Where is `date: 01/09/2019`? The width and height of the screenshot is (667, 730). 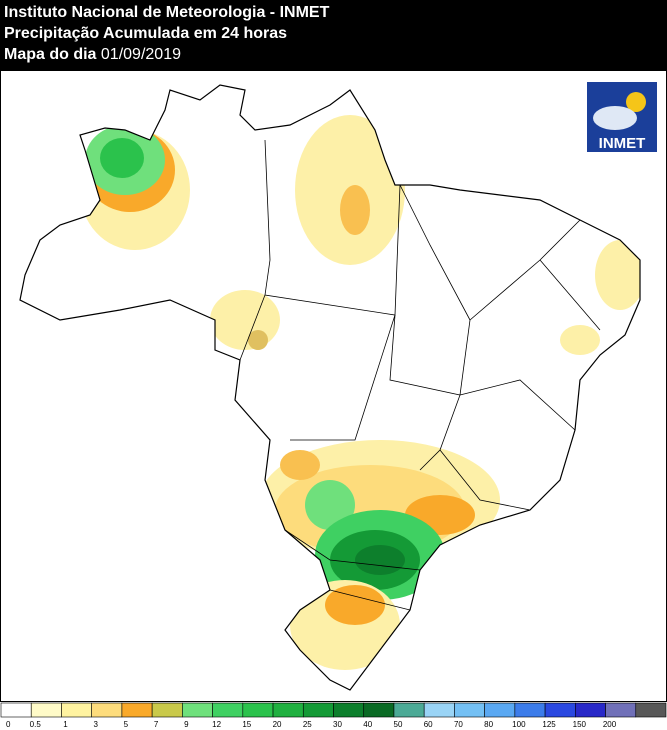 date: 01/09/2019 is located at coordinates (140, 54).